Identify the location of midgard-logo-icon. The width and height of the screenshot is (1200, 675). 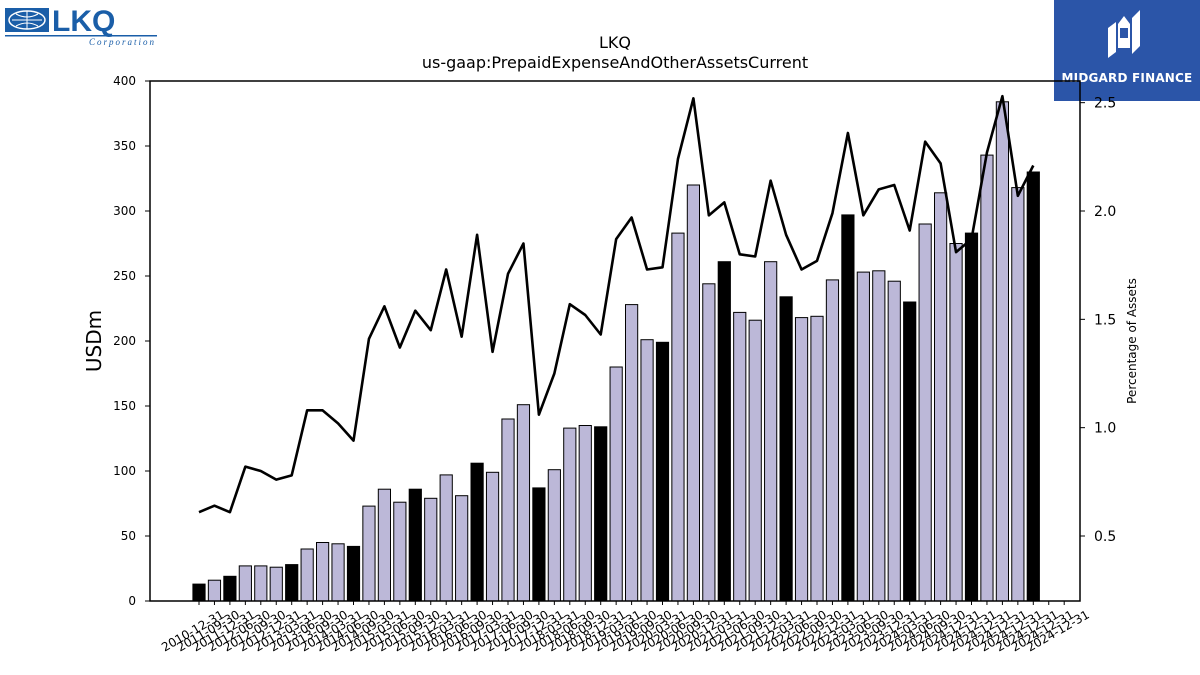
(1124, 34).